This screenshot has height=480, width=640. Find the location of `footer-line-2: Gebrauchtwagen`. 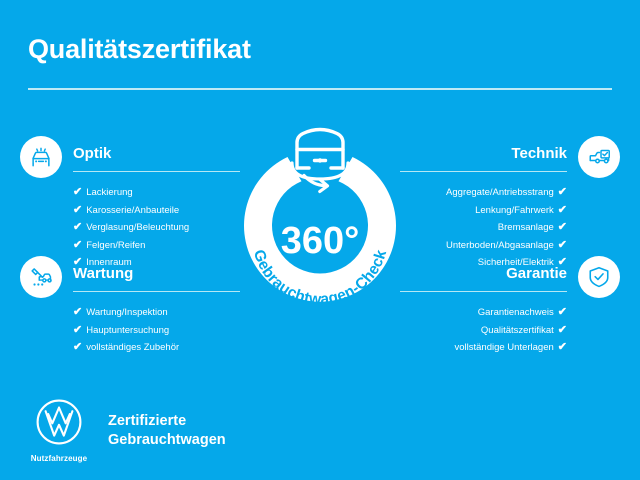

footer-line-2: Gebrauchtwagen is located at coordinates (167, 439).